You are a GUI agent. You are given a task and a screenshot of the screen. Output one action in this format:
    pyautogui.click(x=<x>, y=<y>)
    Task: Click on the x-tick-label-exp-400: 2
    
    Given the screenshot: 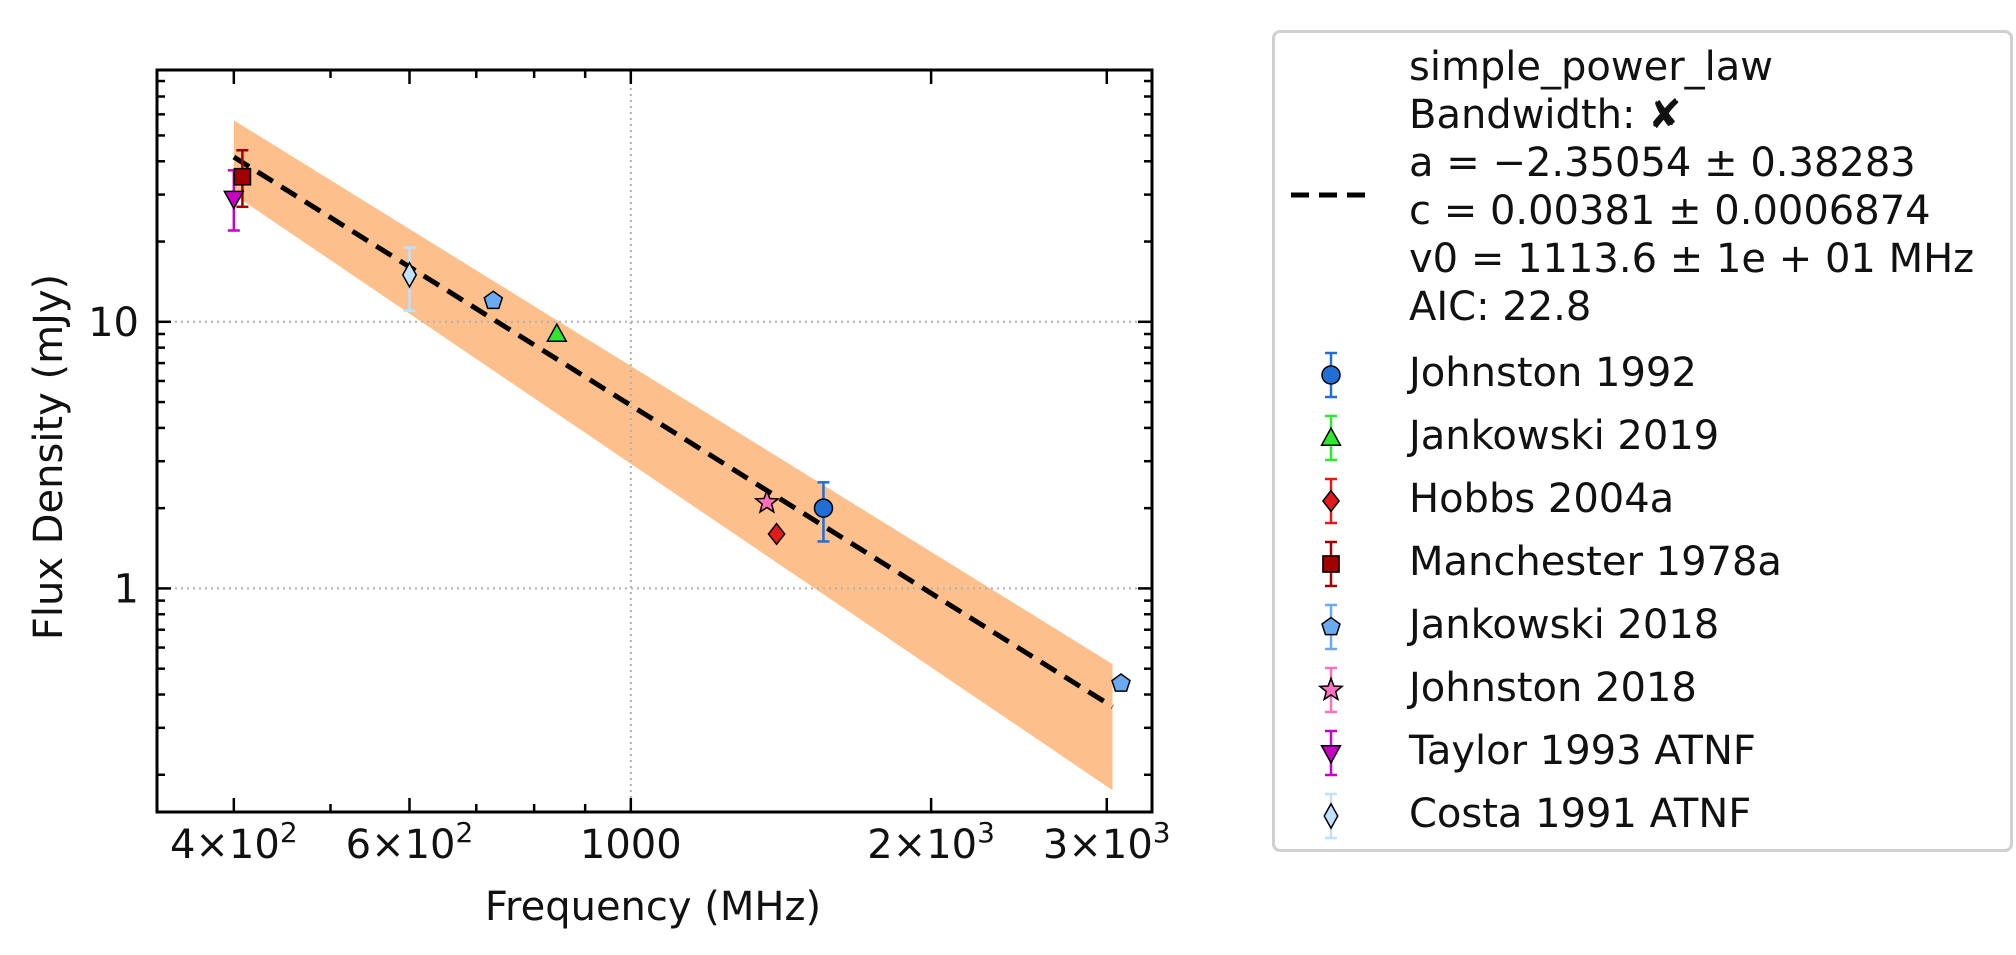 What is the action you would take?
    pyautogui.click(x=289, y=832)
    